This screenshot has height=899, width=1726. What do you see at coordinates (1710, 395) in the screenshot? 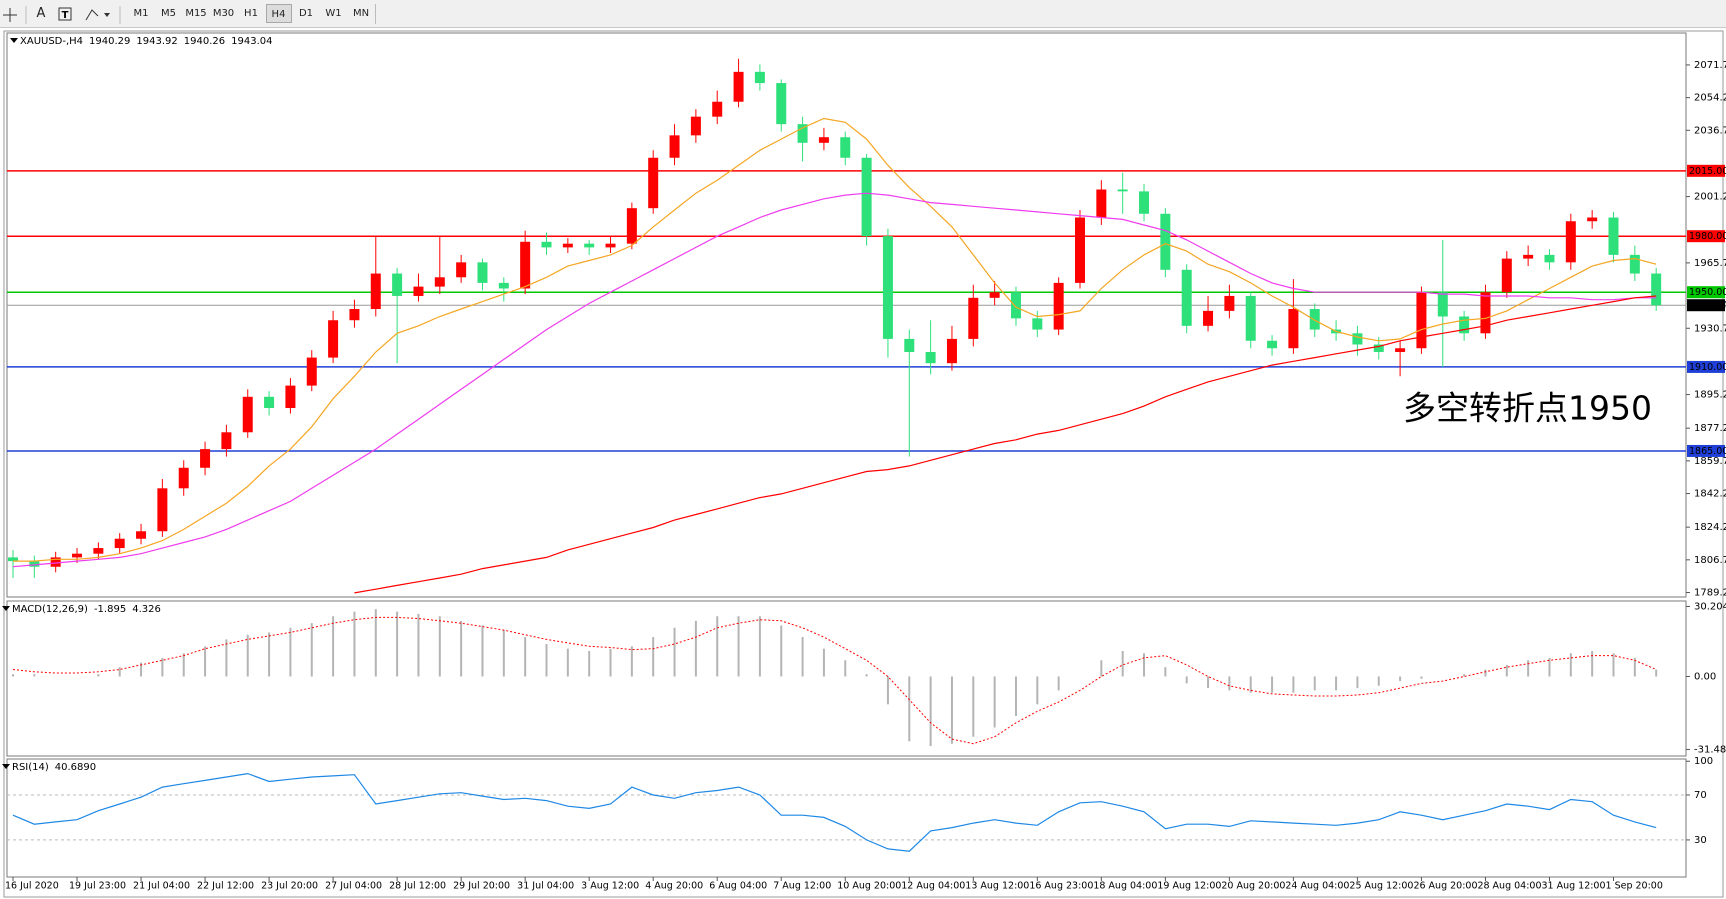
I see `y-tick-label: 1895.20` at bounding box center [1710, 395].